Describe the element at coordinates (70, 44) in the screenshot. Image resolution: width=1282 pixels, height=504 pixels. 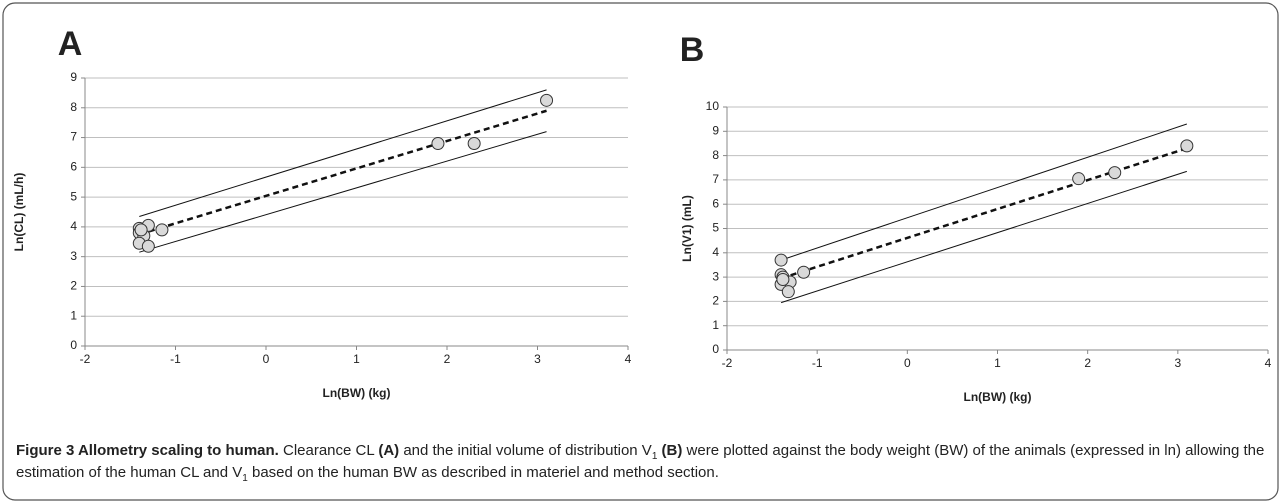
I see `panel-label: A` at that location.